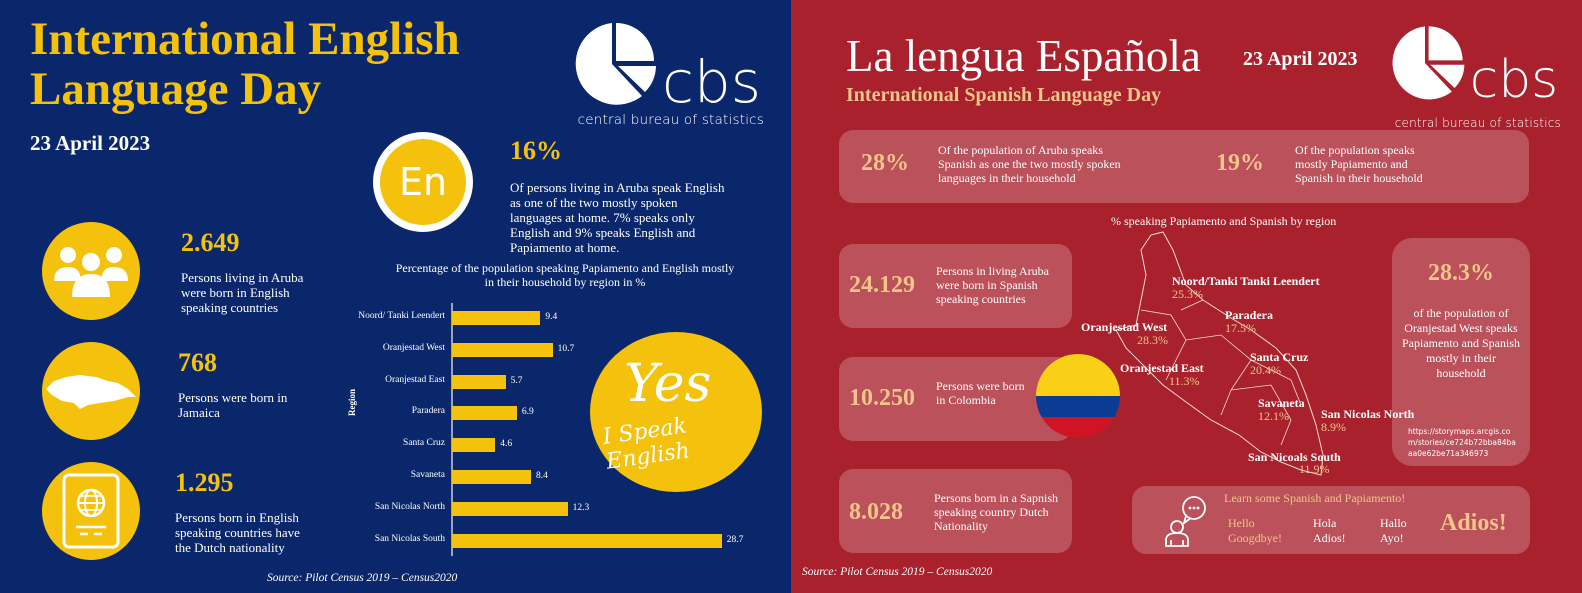  I want to click on aruba-map-icon, so click(1219, 353).